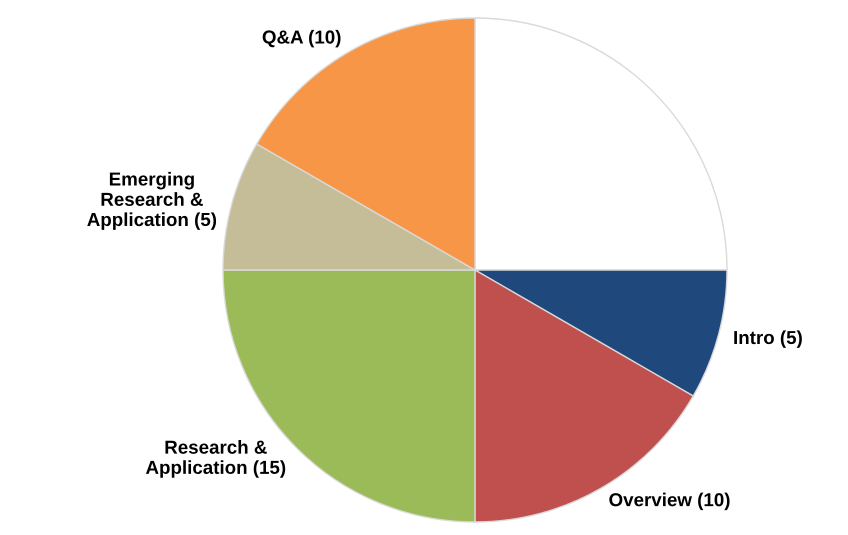  Describe the element at coordinates (669, 501) in the screenshot. I see `slice-label: Overview (10)` at that location.